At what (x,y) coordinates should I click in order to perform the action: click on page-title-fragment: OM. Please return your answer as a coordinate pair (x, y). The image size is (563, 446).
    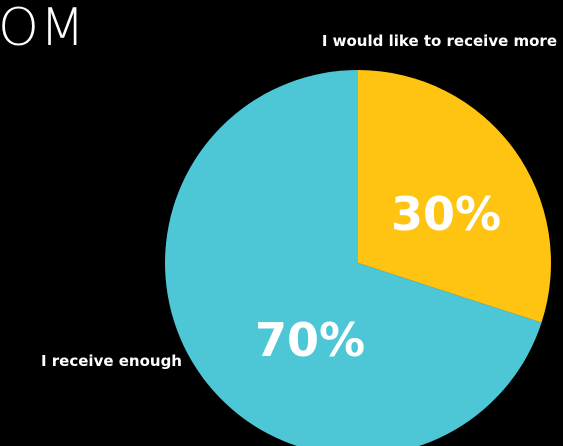
    Looking at the image, I should click on (43, 29).